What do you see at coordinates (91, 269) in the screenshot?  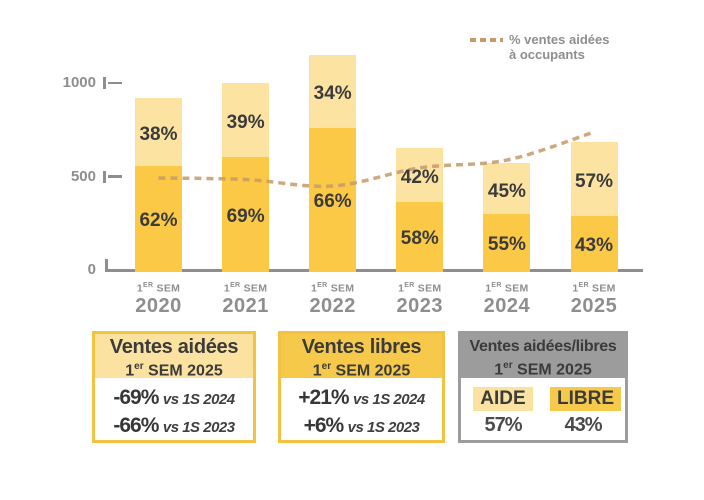 I see `y-axis-label-0: 0` at bounding box center [91, 269].